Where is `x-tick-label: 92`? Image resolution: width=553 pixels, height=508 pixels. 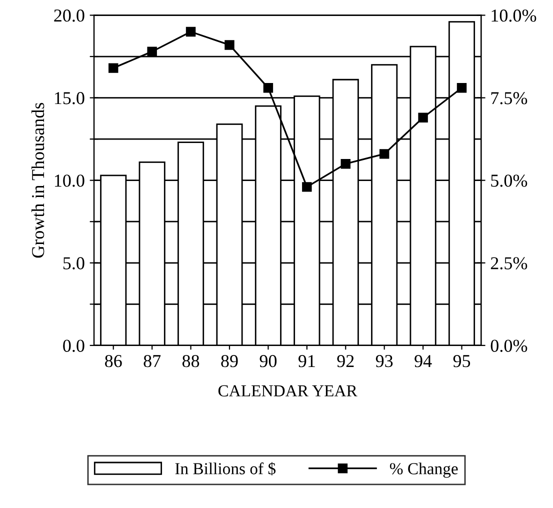
x-tick-label: 92 is located at coordinates (345, 361).